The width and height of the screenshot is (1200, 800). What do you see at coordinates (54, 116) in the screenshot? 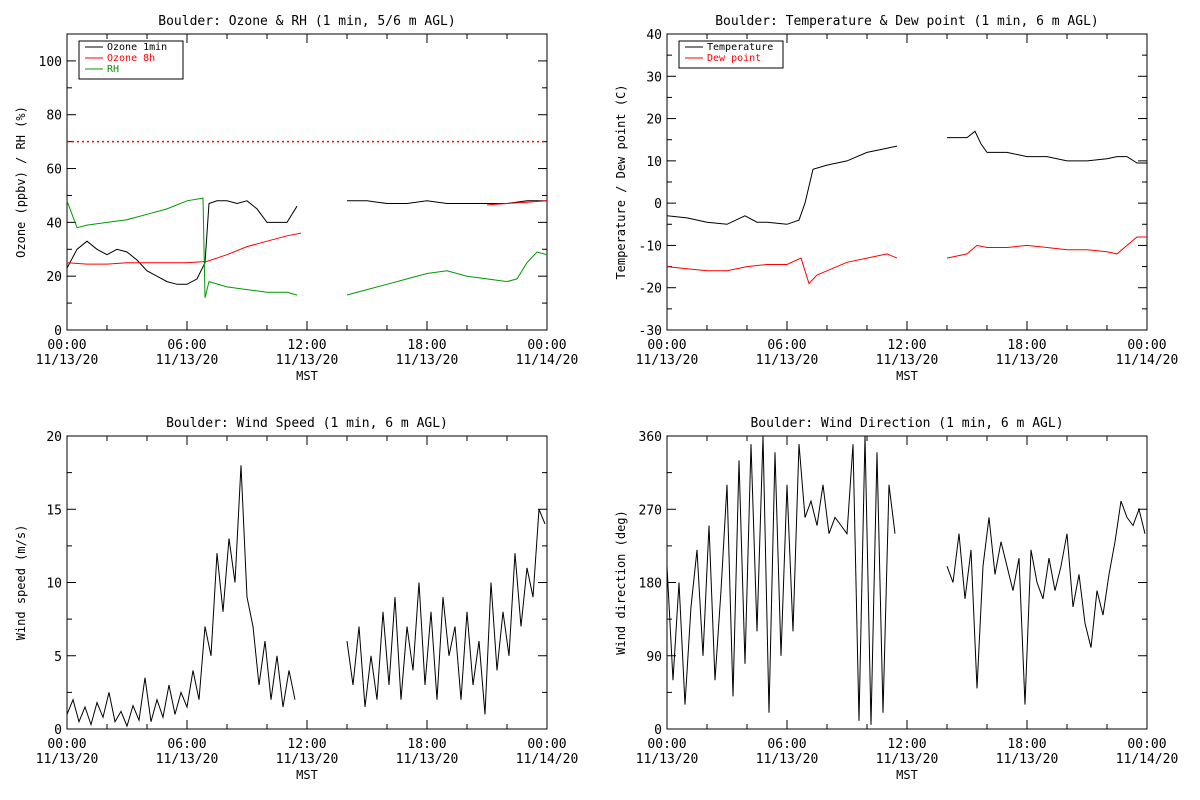
I see `y-tick-label: 80` at bounding box center [54, 116].